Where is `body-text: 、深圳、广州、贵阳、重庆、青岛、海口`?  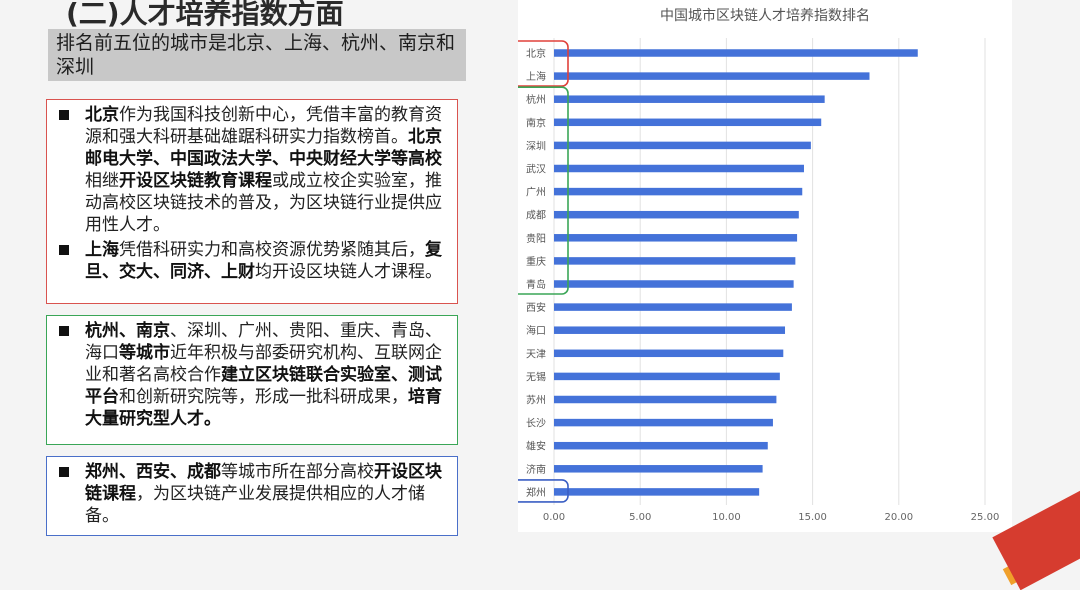
body-text: 、深圳、广州、贵阳、重庆、青岛、海口 is located at coordinates (263, 342).